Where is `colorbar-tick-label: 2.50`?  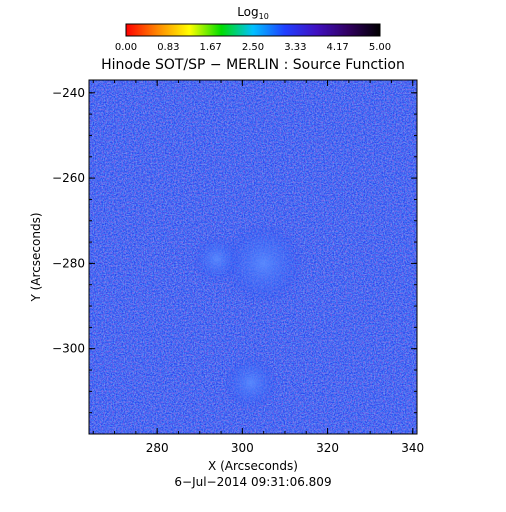 colorbar-tick-label: 2.50 is located at coordinates (253, 47).